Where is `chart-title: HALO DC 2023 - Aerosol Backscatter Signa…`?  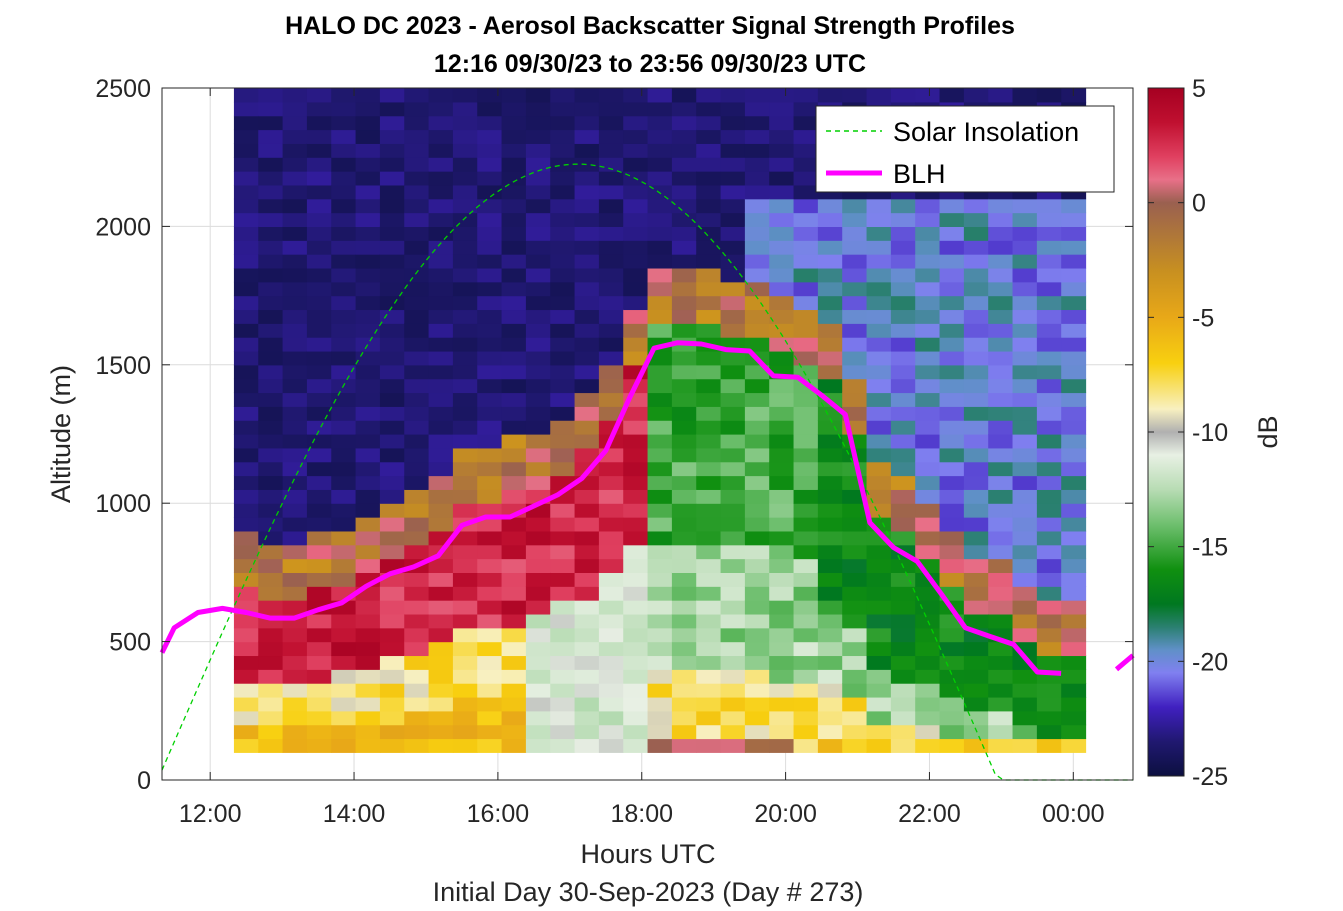
chart-title: HALO DC 2023 - Aerosol Backscatter Signa… is located at coordinates (650, 26).